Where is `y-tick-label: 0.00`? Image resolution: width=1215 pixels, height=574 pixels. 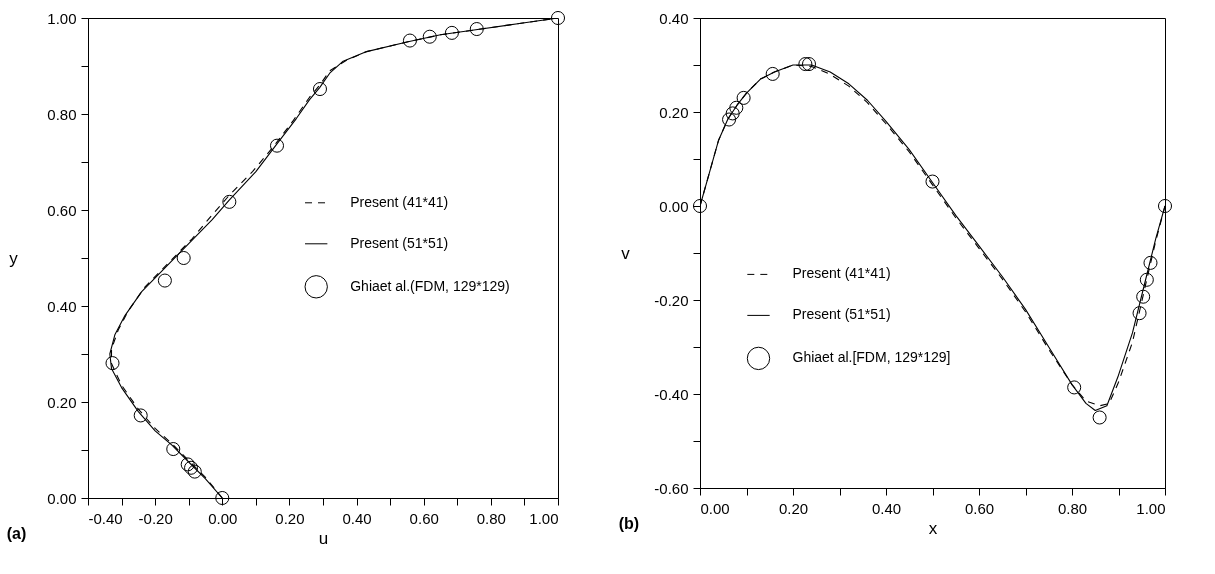
y-tick-label: 0.00 is located at coordinates (674, 206).